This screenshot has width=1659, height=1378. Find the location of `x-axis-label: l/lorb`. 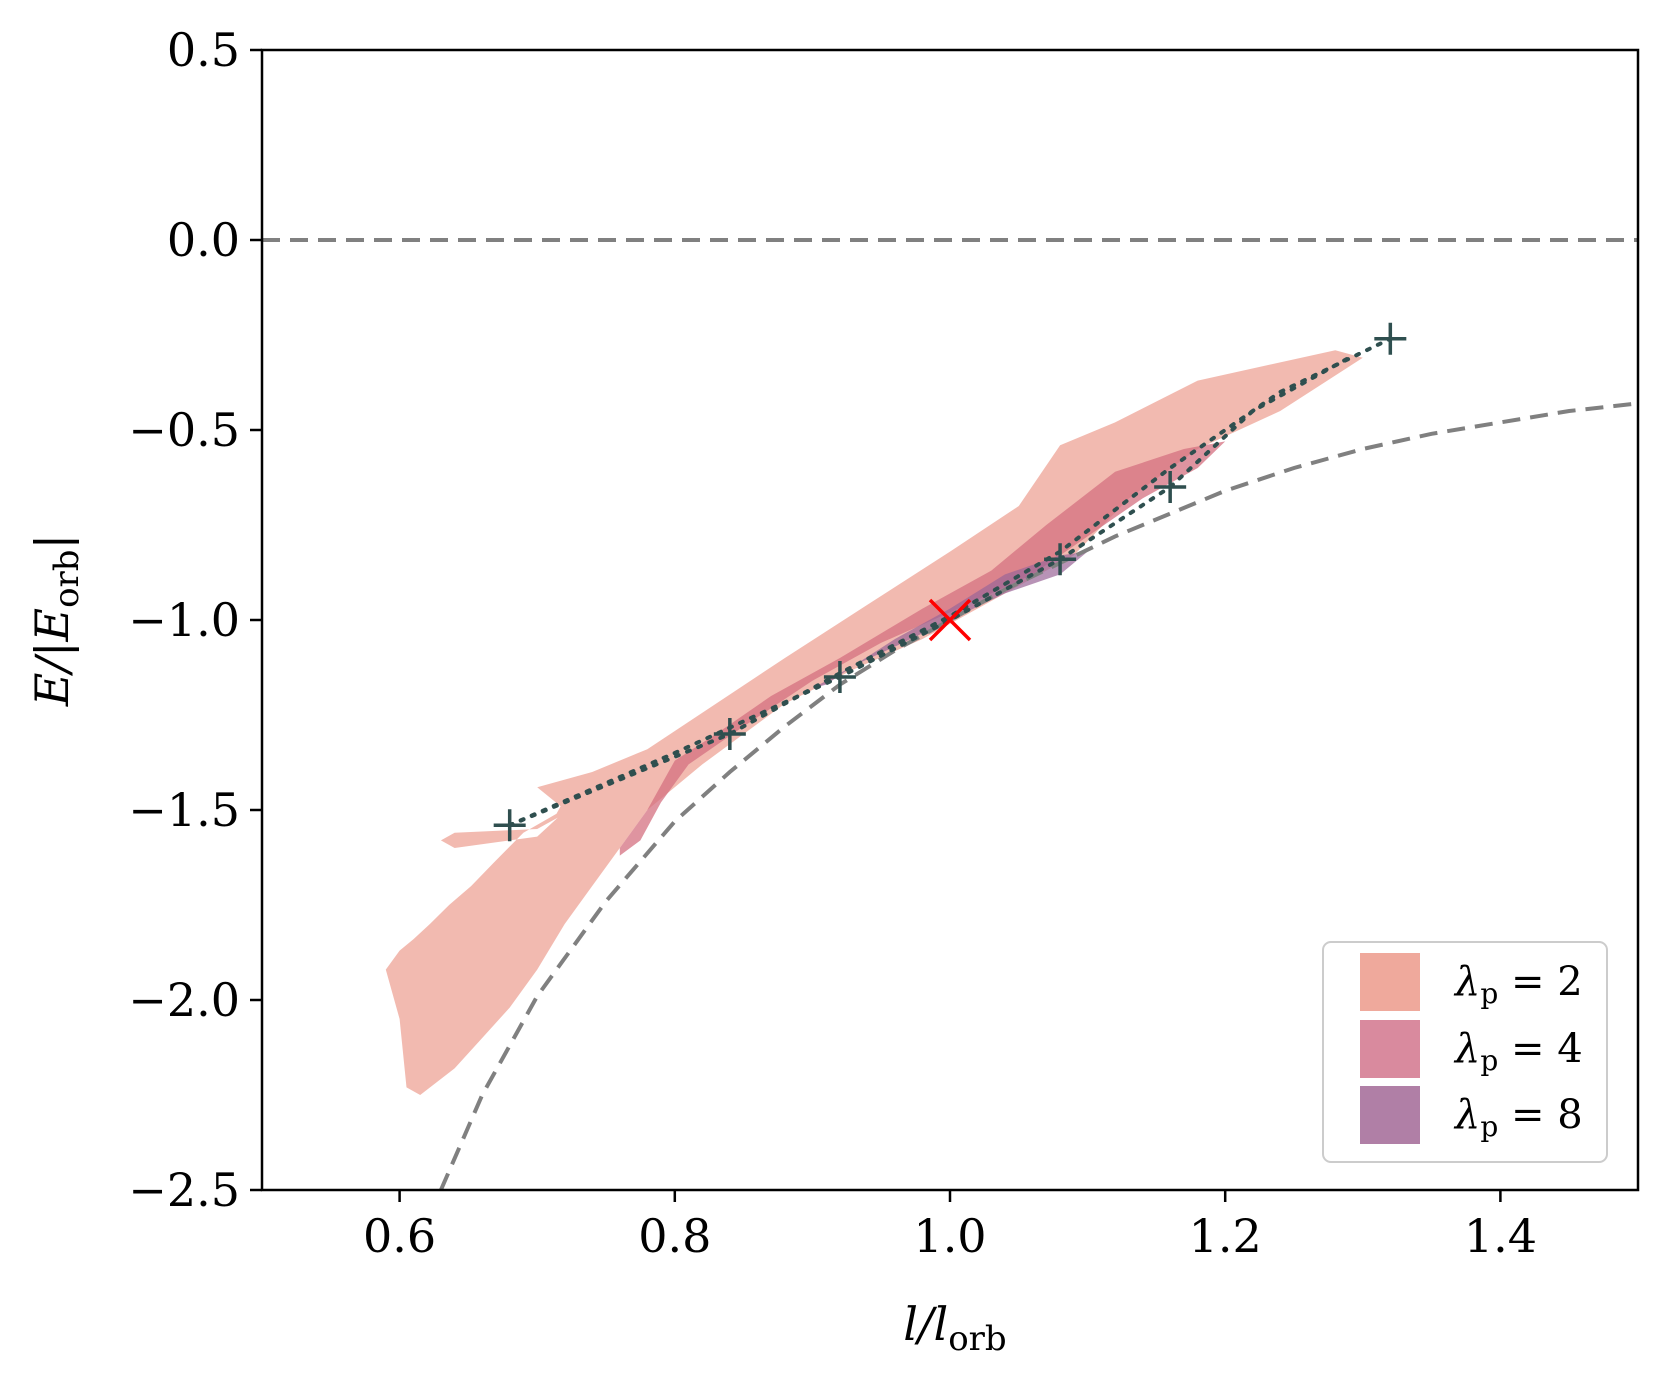

x-axis-label: l/lorb is located at coordinates (954, 1328).